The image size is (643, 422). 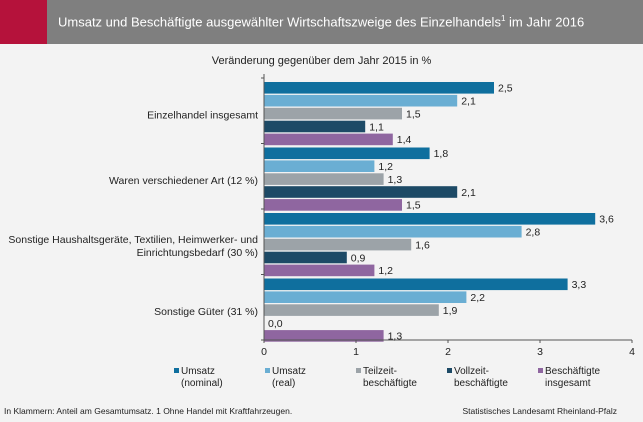 I want to click on data-label: 1,9, so click(x=450, y=311).